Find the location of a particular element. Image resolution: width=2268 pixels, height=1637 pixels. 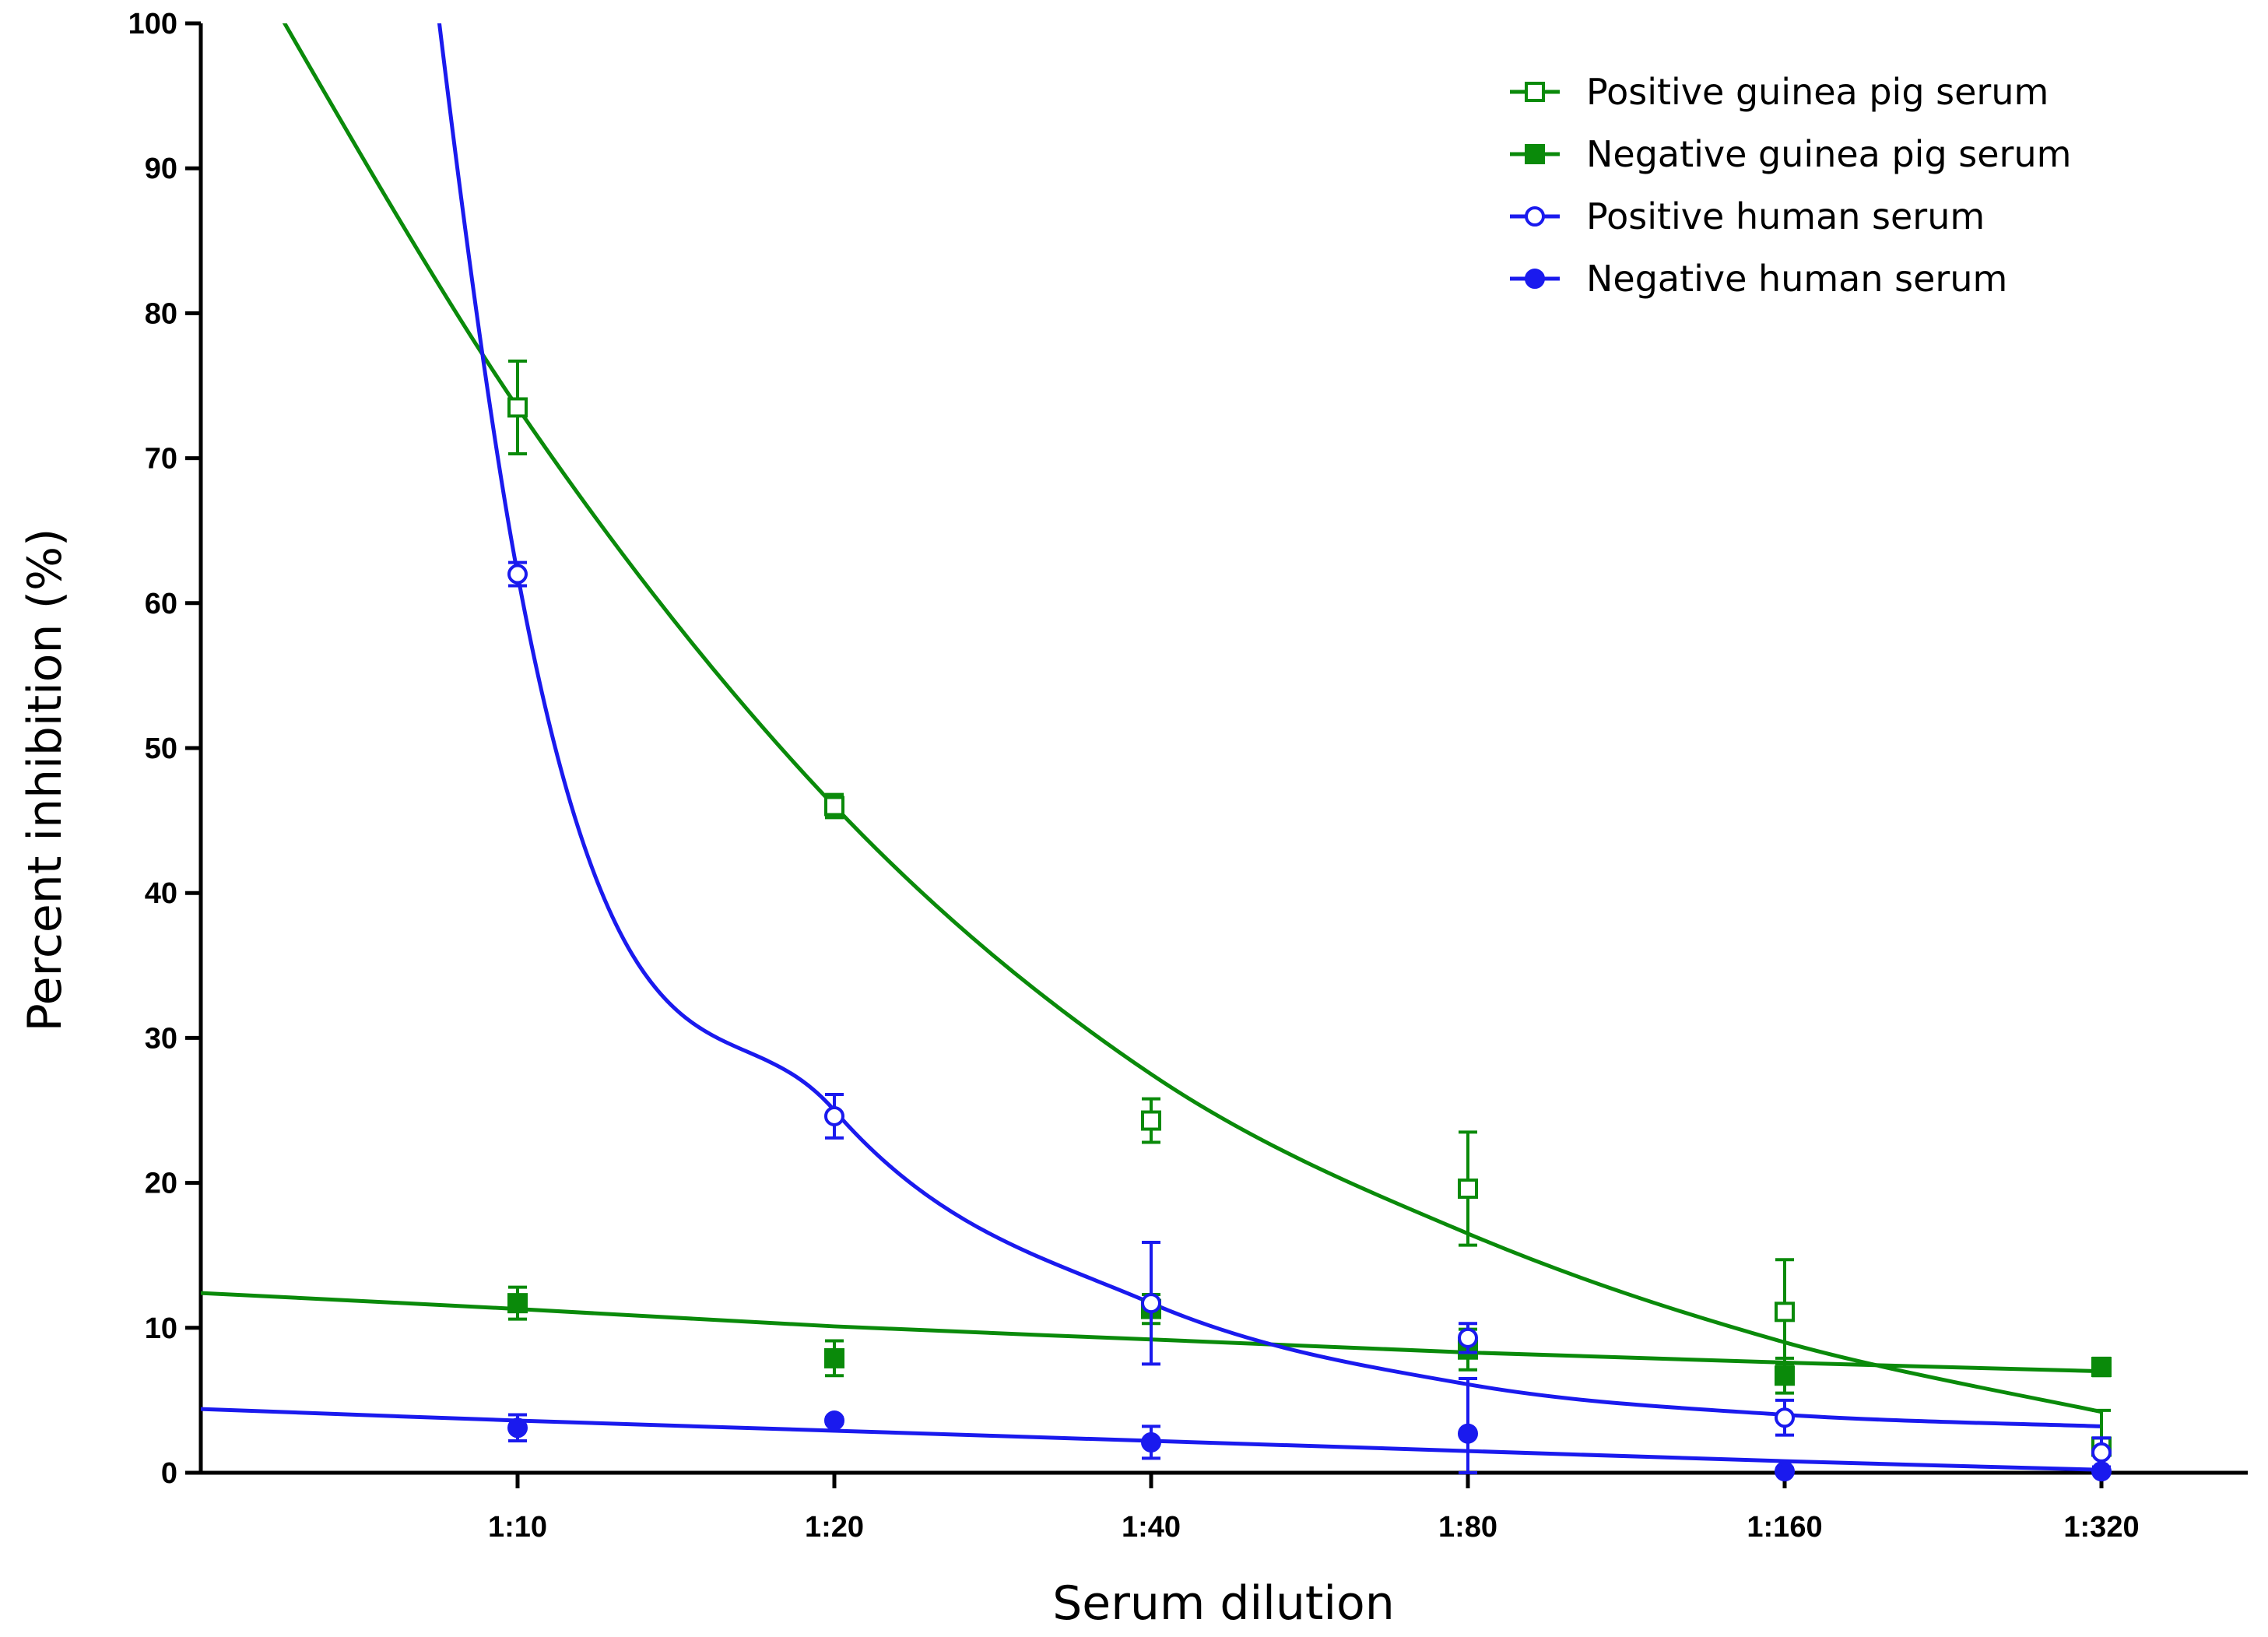

x-tick-label: 1:320 is located at coordinates (2101, 1527).